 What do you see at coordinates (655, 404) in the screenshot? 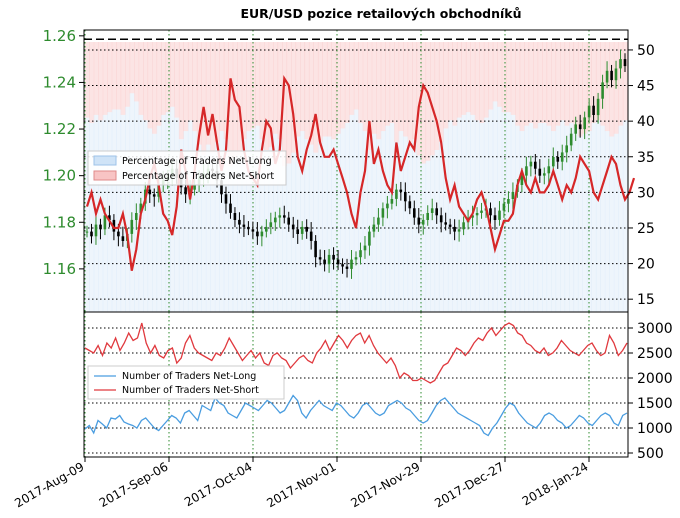
I see `right-tick-label: 1500` at bounding box center [655, 404].